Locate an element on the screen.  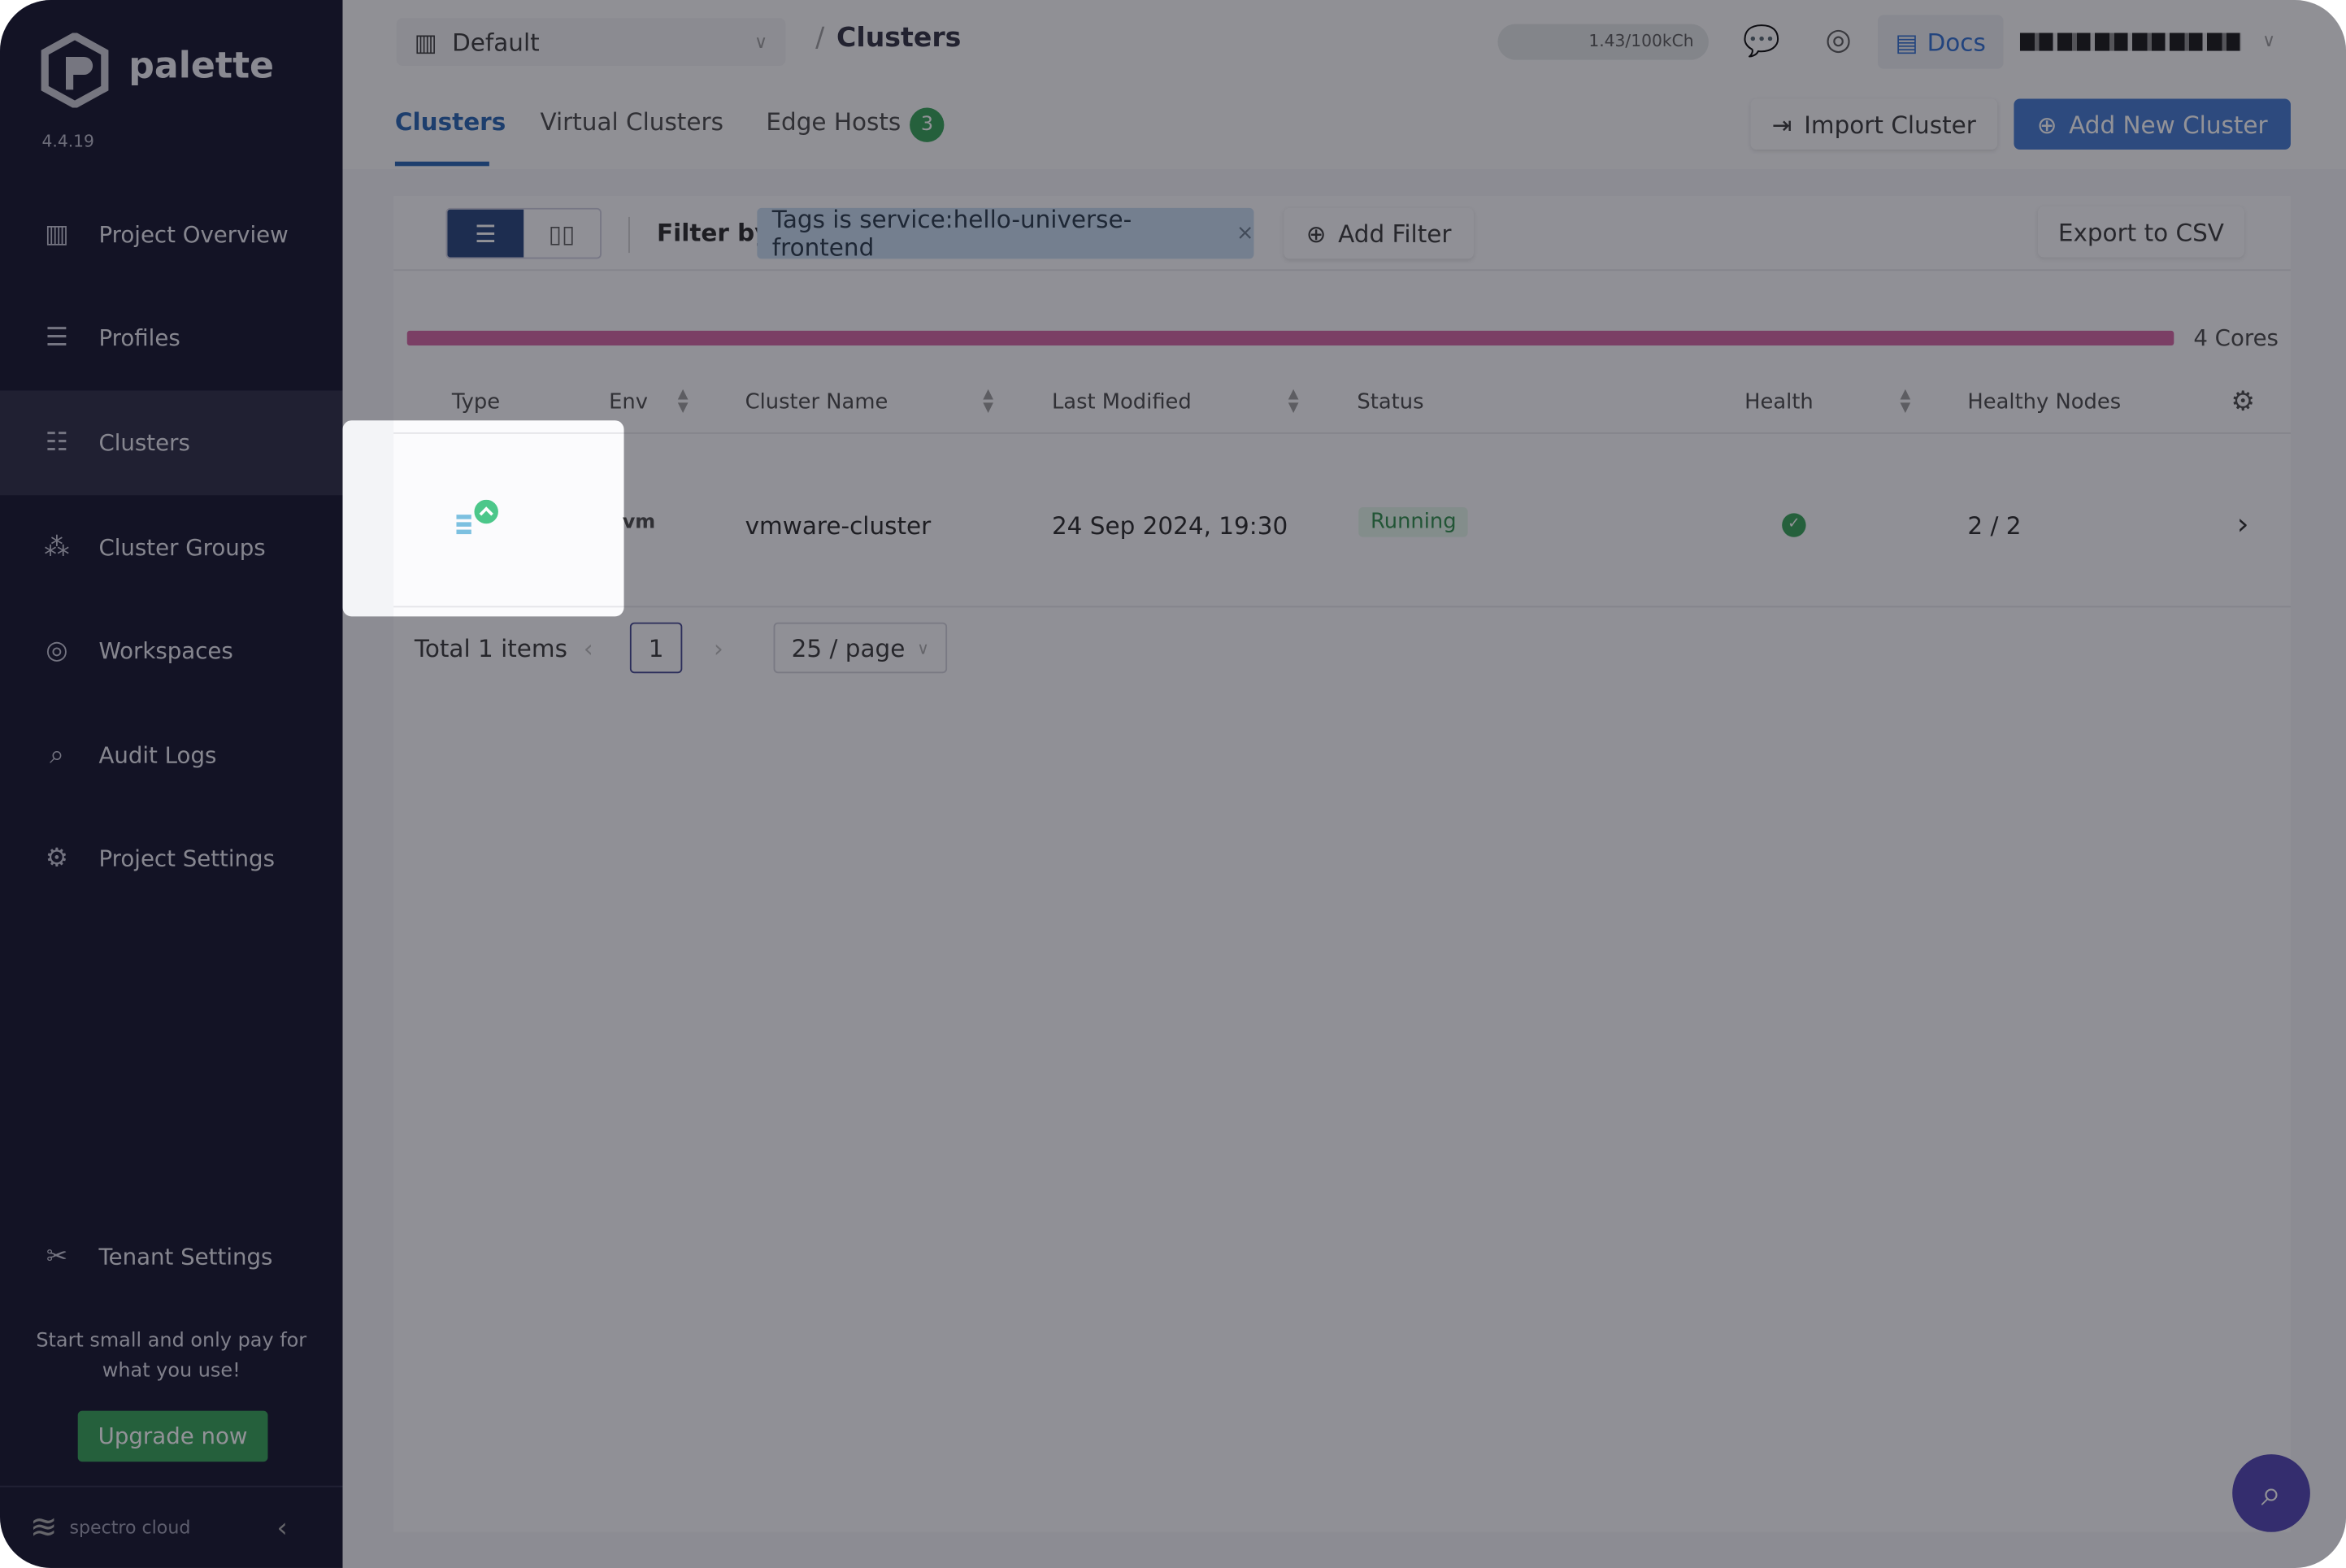
collapse-sidebar-icon: ‹ is located at coordinates (282, 1527).